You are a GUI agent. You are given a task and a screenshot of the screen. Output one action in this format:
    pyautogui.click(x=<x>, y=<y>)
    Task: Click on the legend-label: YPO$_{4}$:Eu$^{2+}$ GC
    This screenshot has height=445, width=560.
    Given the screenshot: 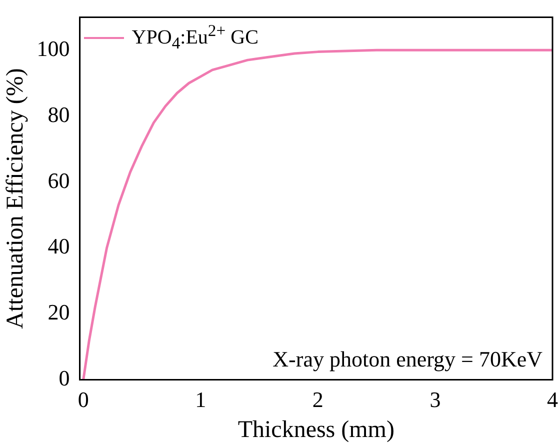 What is the action you would take?
    pyautogui.click(x=195, y=37)
    